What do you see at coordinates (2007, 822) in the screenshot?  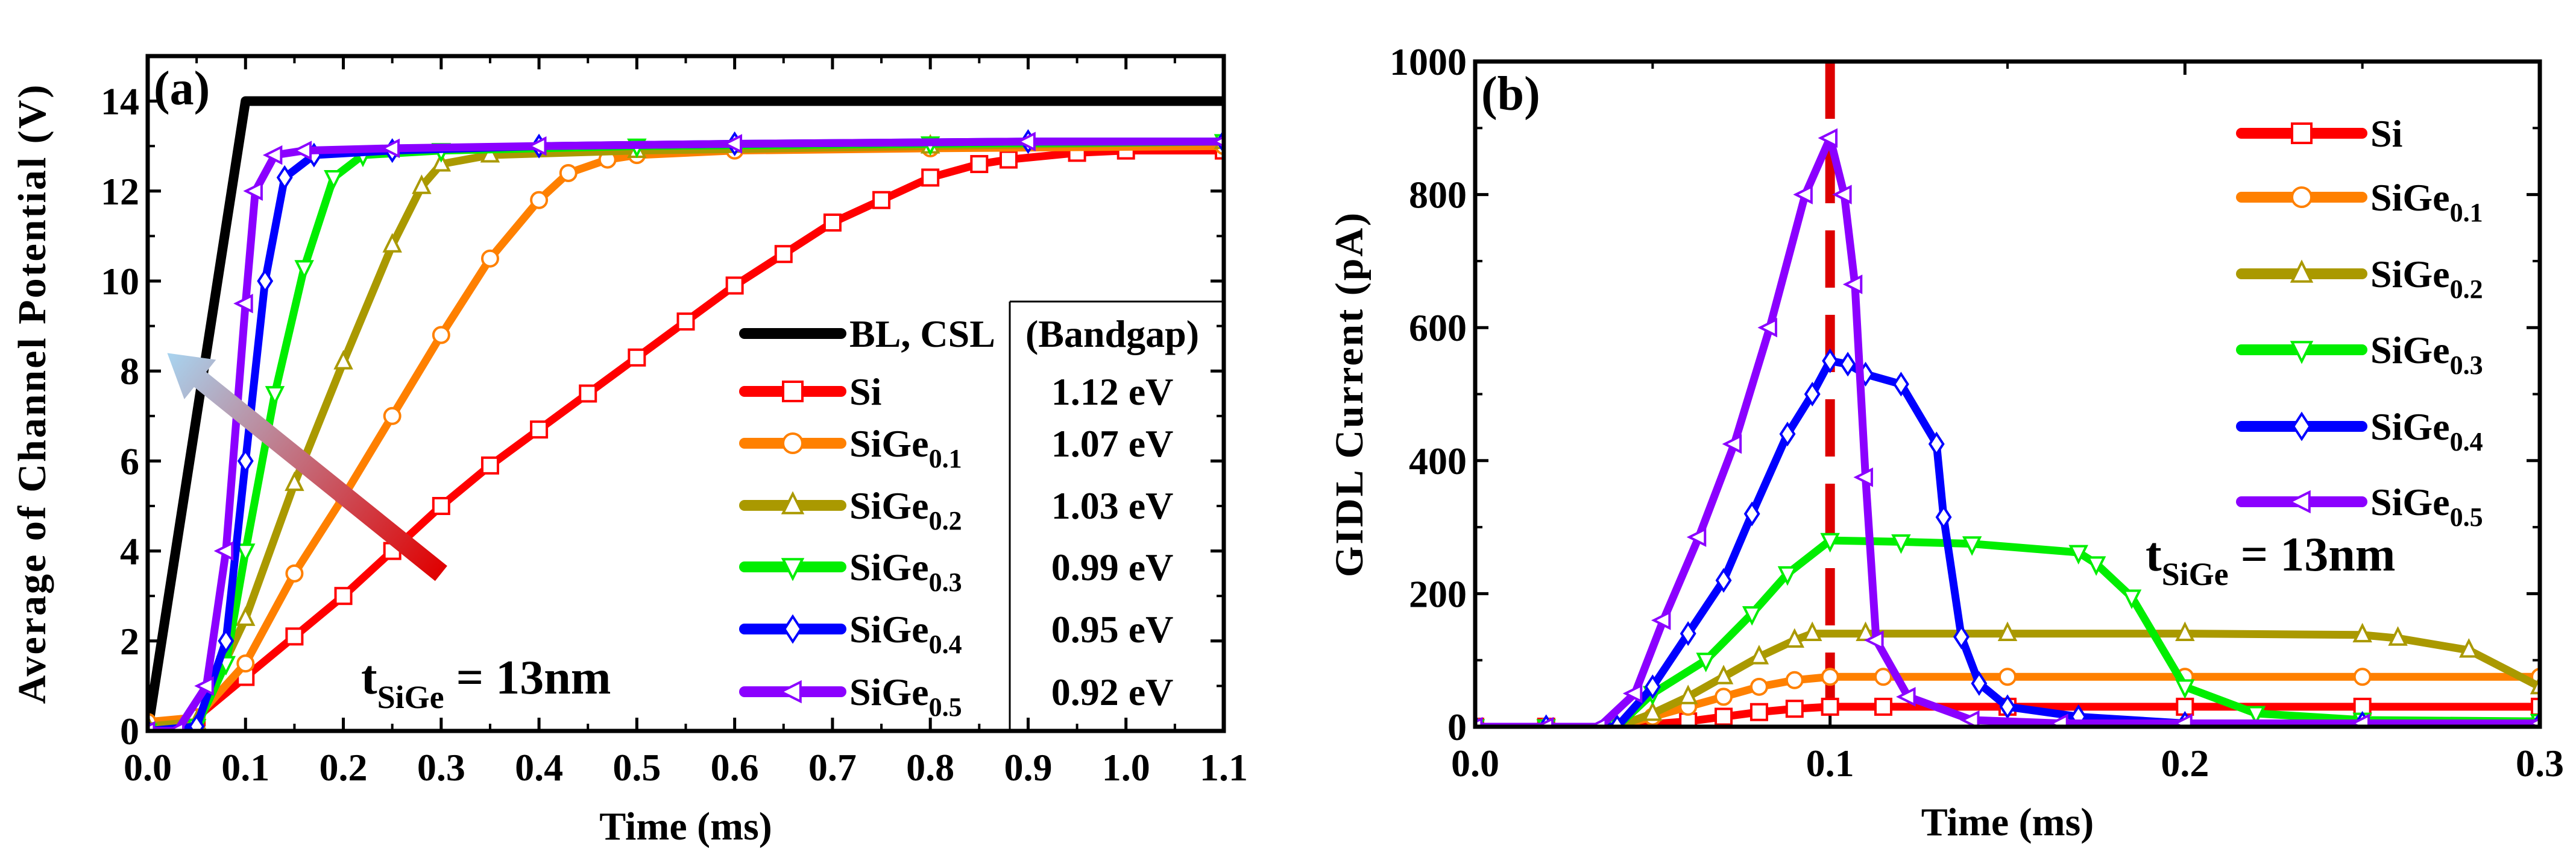 I see `x-axis-title: Time (ms)` at bounding box center [2007, 822].